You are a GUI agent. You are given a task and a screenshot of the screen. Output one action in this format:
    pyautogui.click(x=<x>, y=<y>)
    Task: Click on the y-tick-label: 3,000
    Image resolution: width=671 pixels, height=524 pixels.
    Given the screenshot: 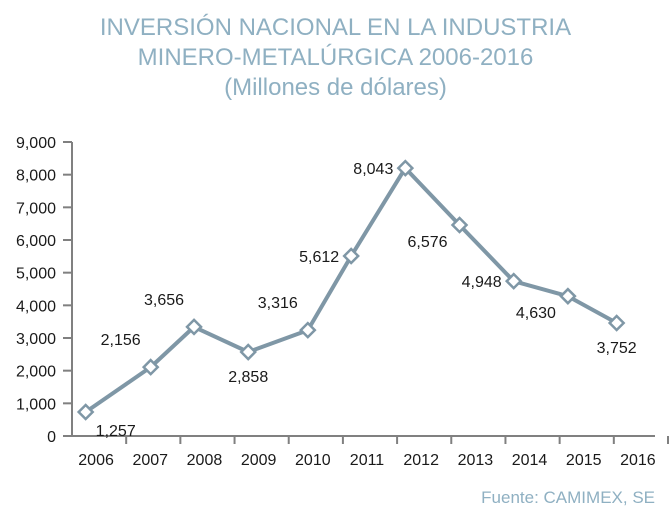 What is the action you would take?
    pyautogui.click(x=36, y=339)
    